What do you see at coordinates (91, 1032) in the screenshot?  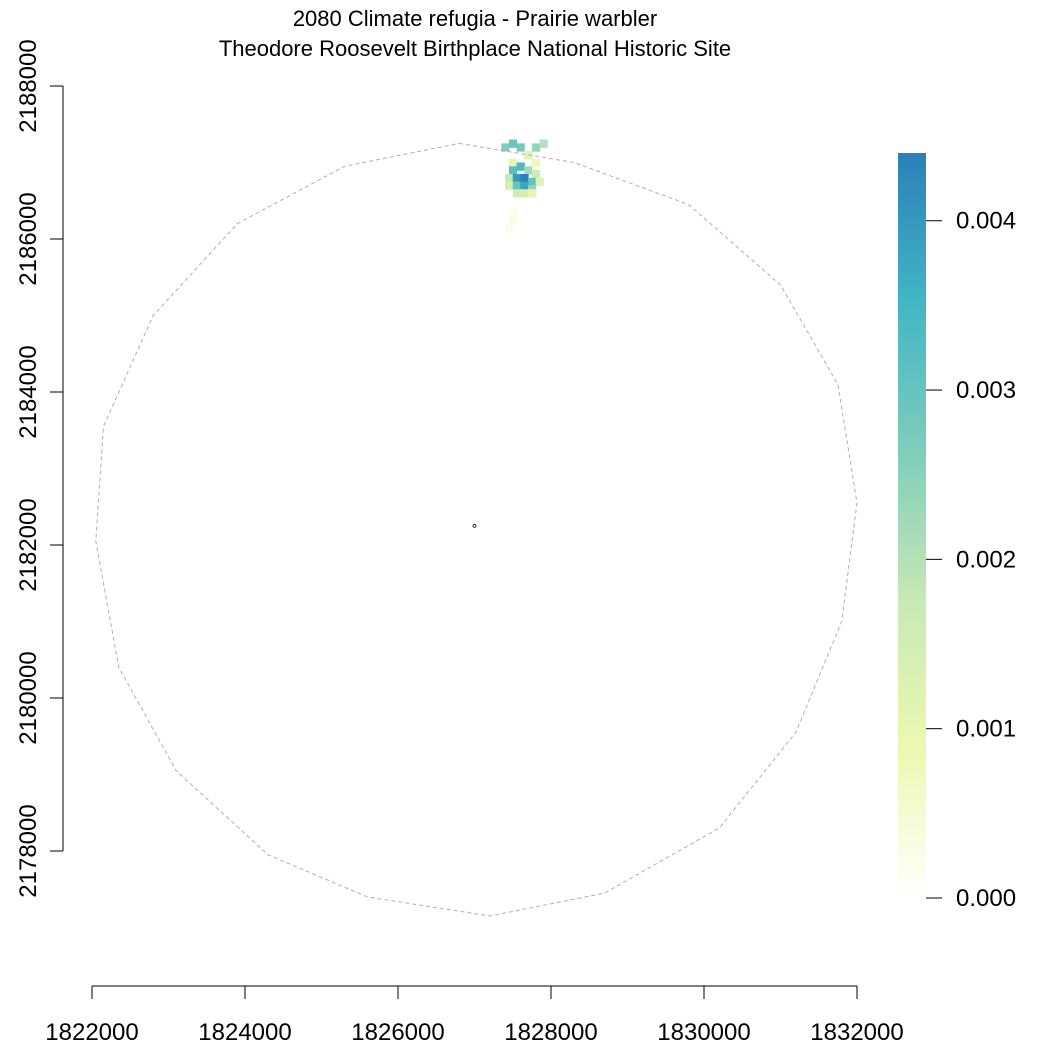 I see `x-tick-label: 1822000` at bounding box center [91, 1032].